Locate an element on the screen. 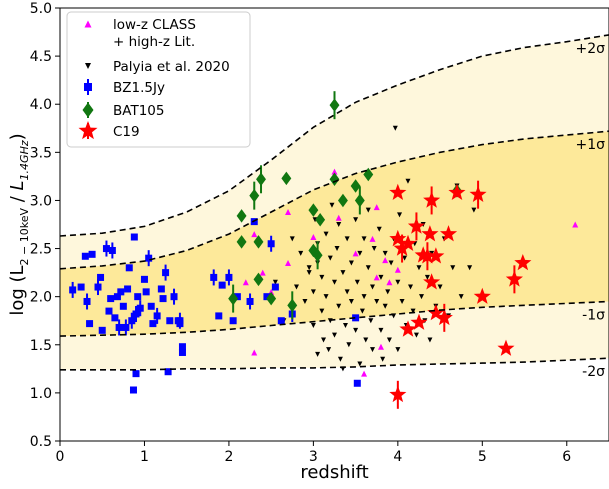  legend-label: + high-z Lit. is located at coordinates (154, 42).